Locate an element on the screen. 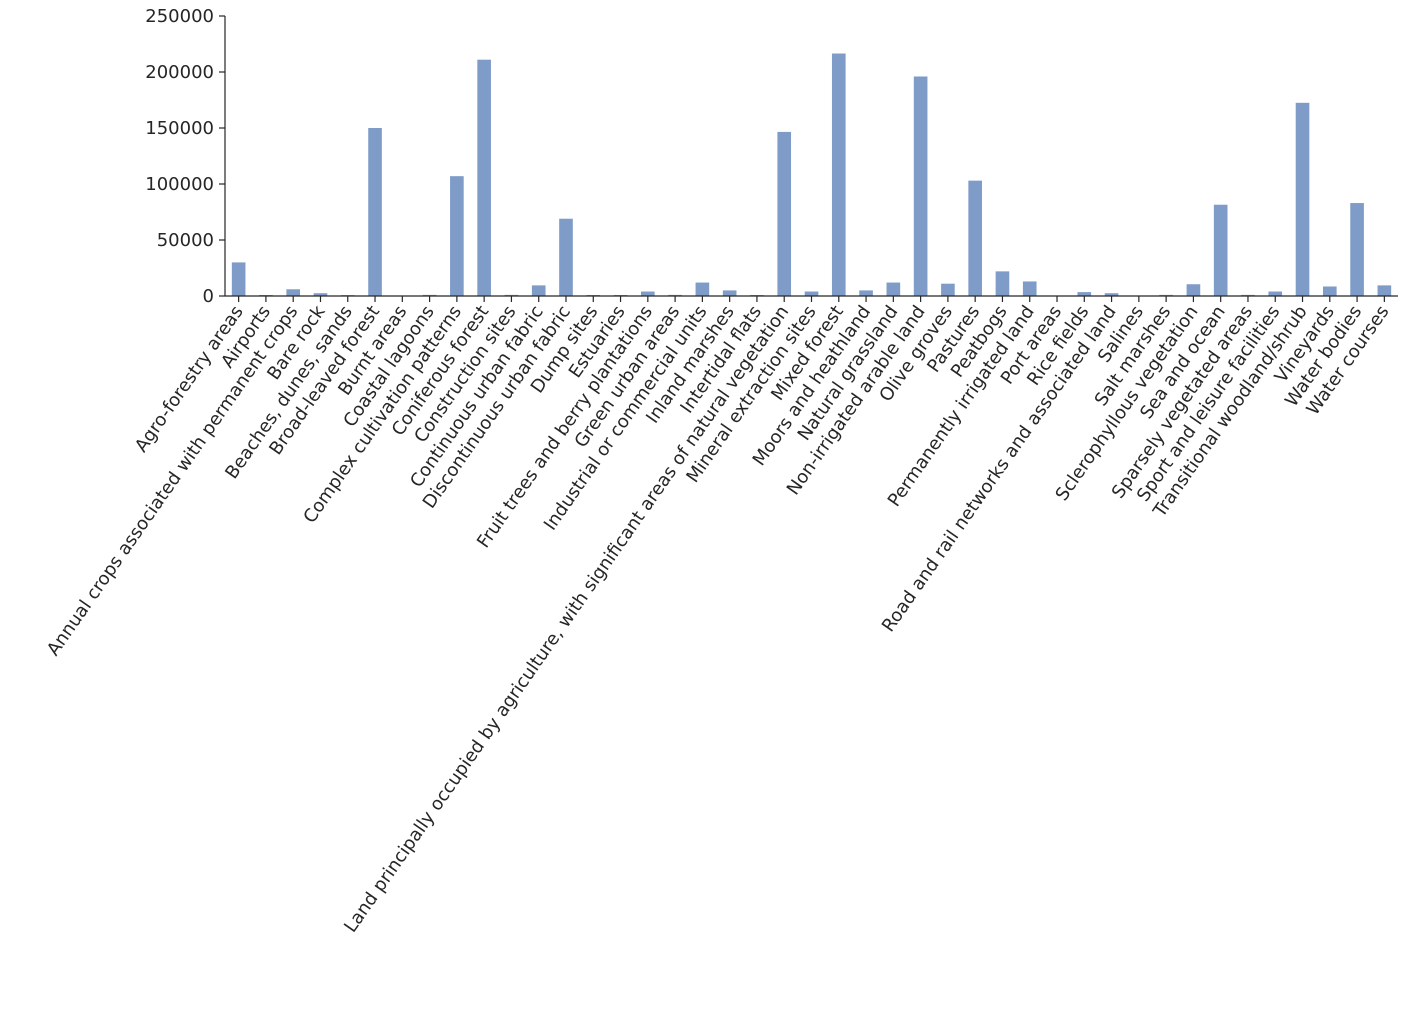  y-axis: 0 50000 100000 150000 200000 250000 is located at coordinates (185, 156).